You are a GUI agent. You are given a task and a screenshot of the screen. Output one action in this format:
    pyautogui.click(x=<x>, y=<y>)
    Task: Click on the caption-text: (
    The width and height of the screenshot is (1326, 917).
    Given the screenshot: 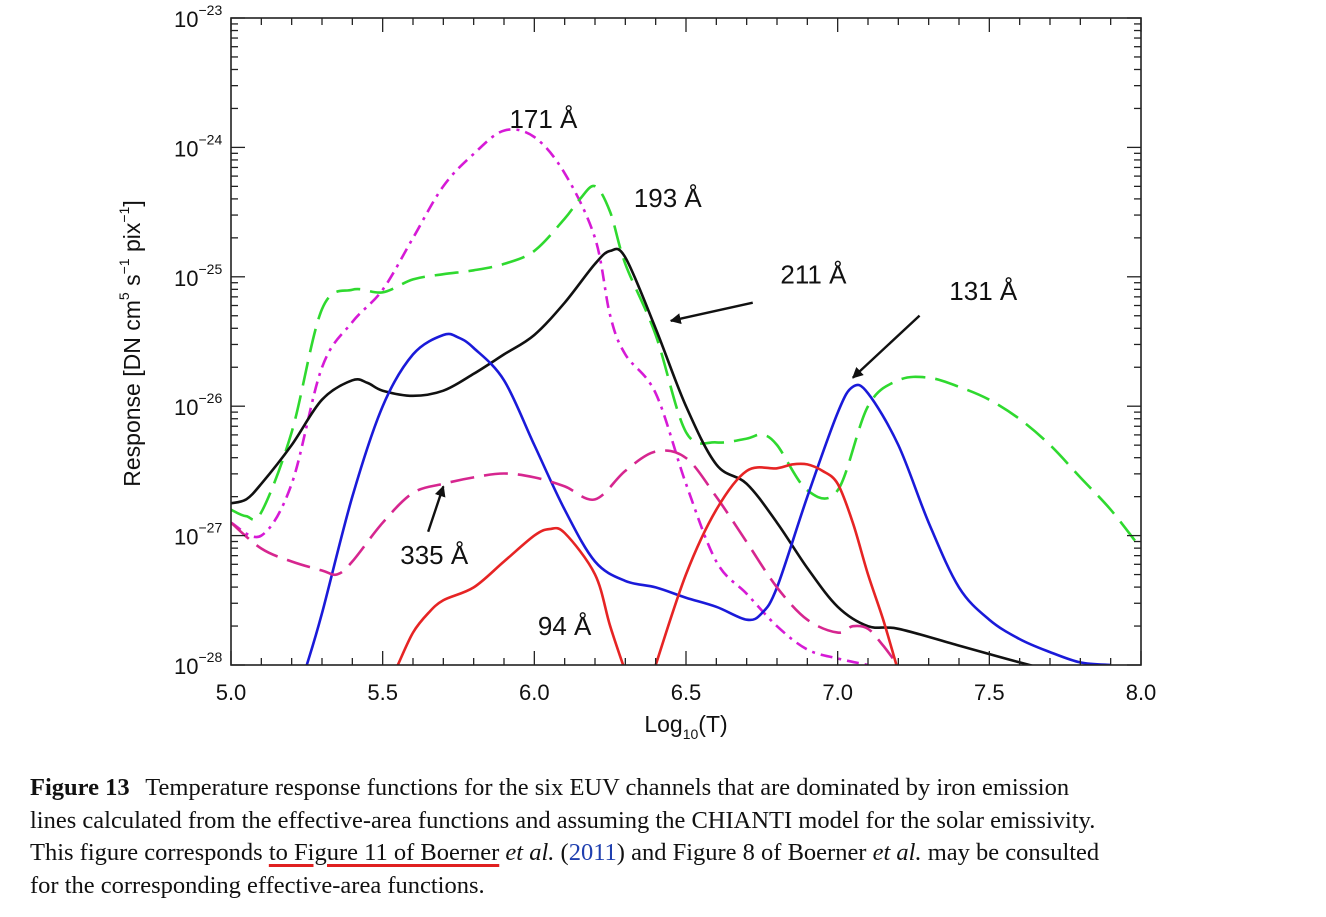 What is the action you would take?
    pyautogui.click(x=561, y=852)
    